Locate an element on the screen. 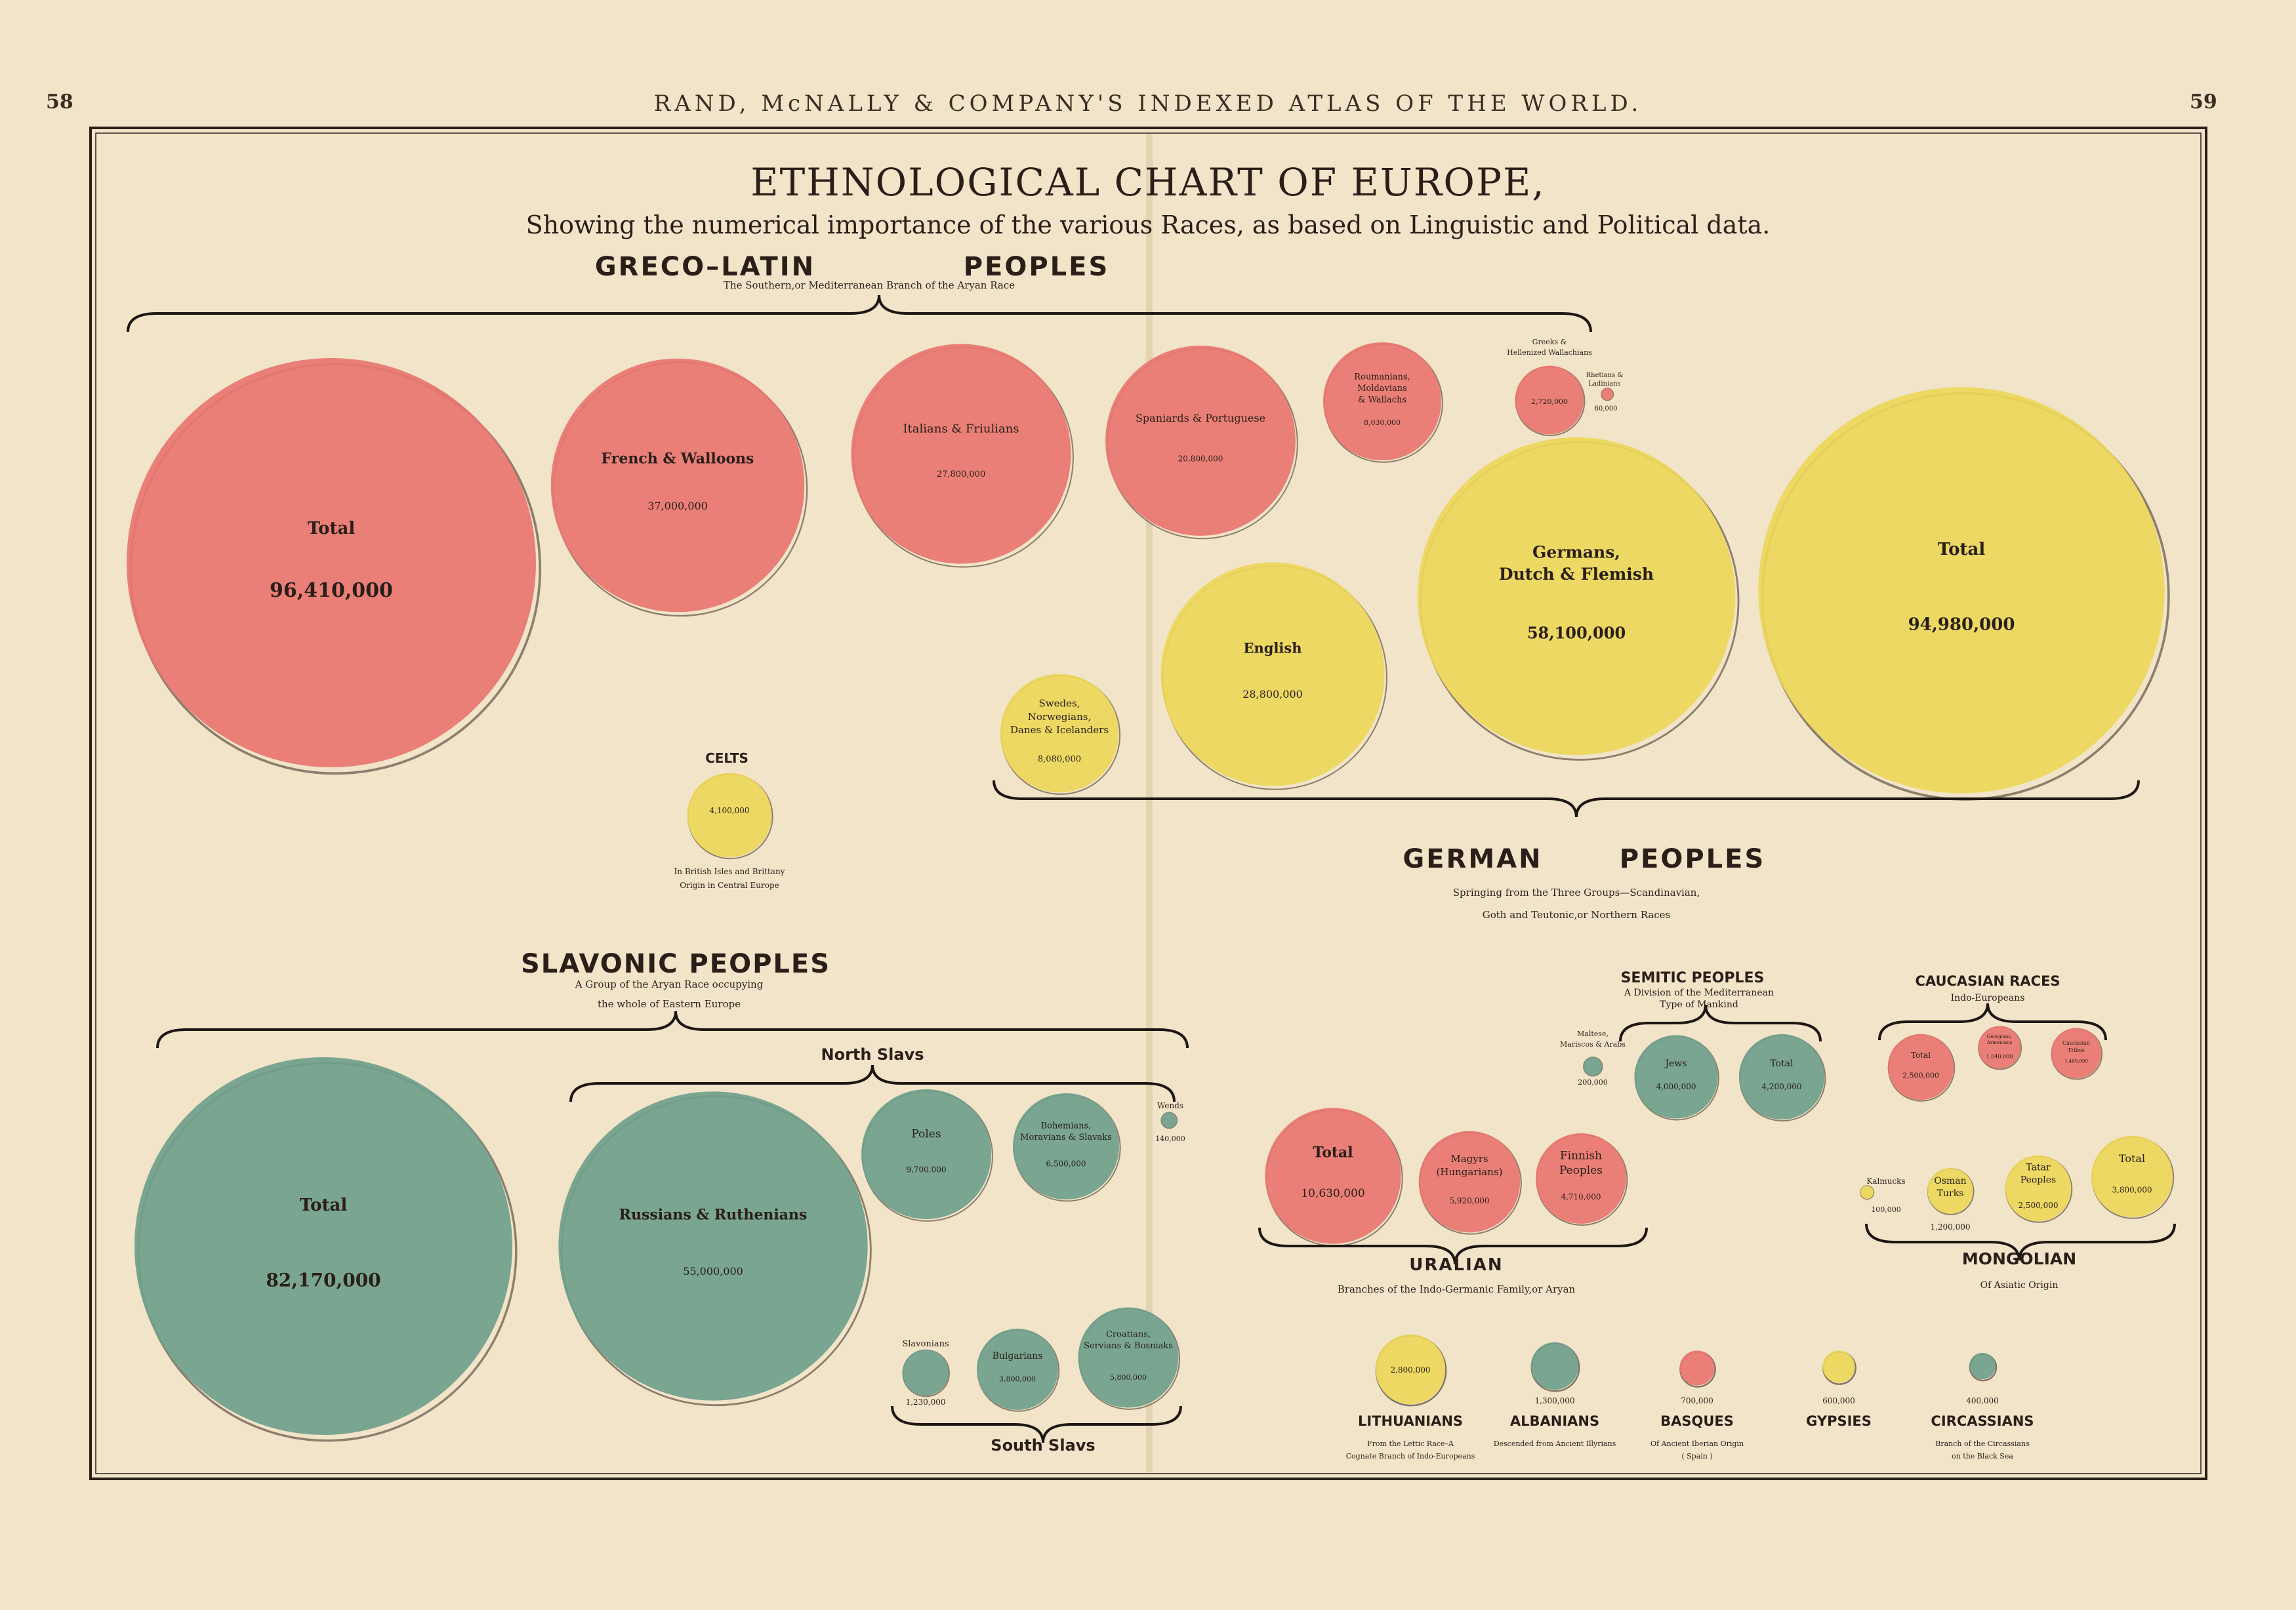 This screenshot has height=1610, width=2296. gl-french-walloons-name-0: French & Walloons is located at coordinates (678, 458).